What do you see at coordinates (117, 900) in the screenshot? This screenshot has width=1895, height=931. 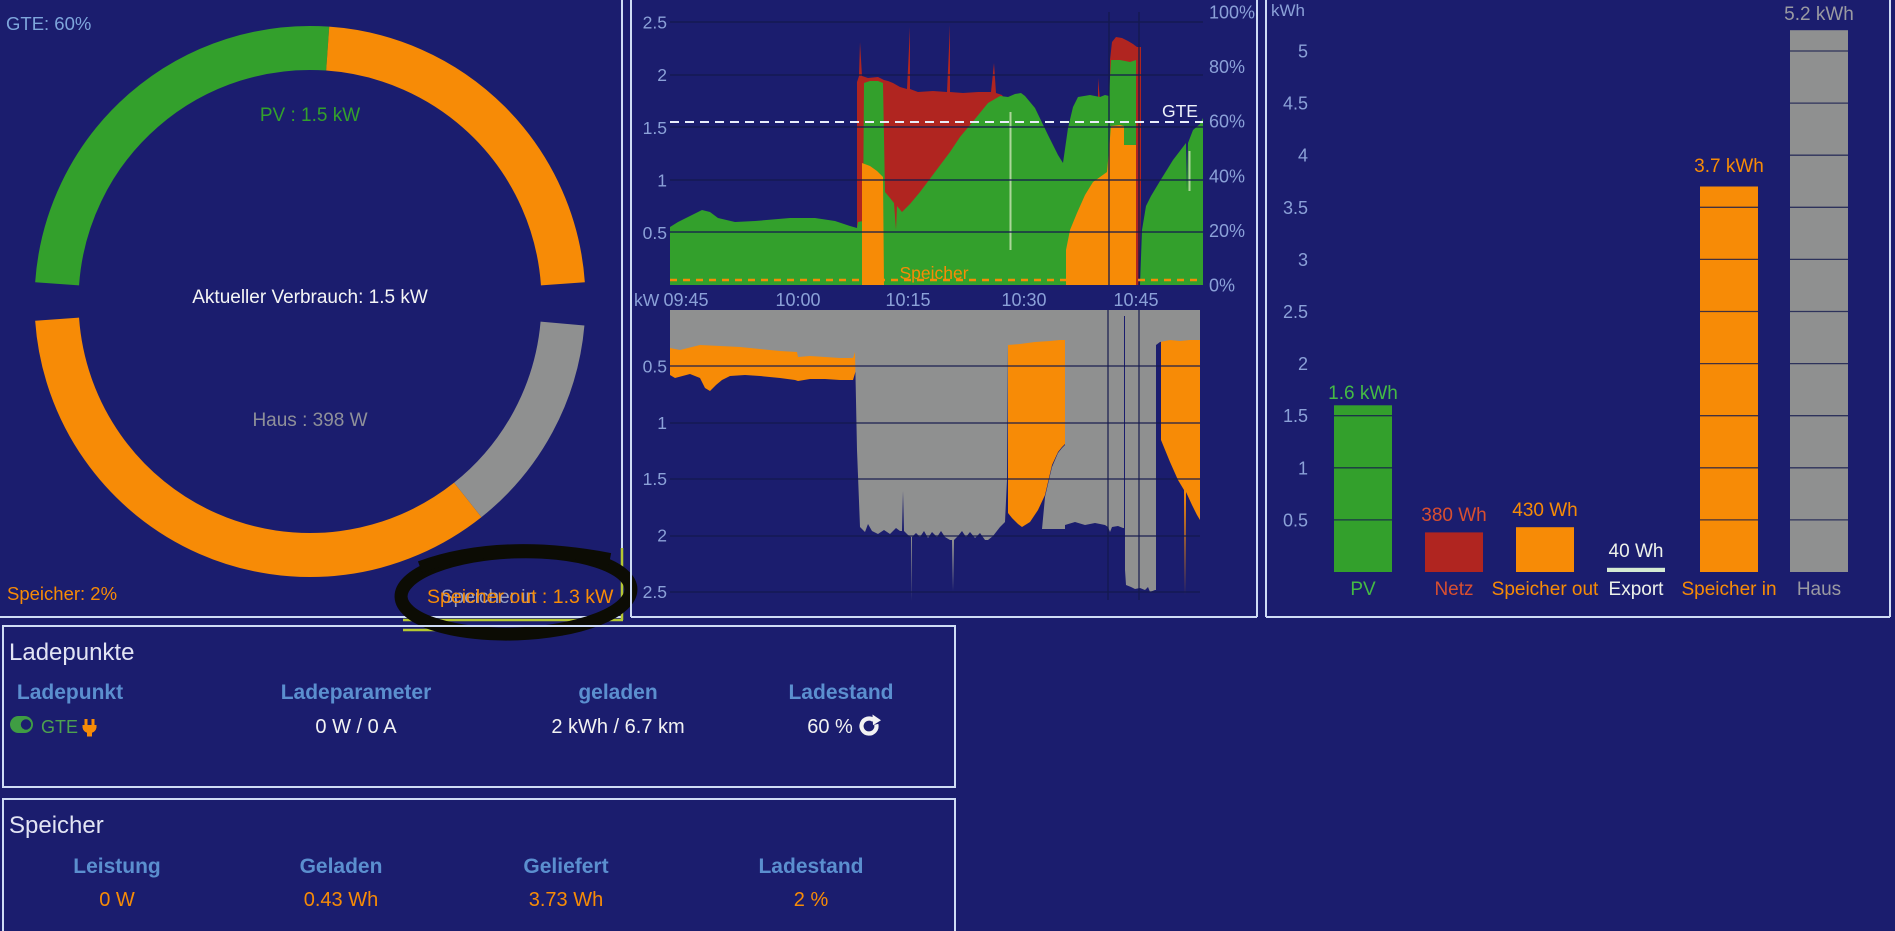 I see `svg-text: 0 W` at bounding box center [117, 900].